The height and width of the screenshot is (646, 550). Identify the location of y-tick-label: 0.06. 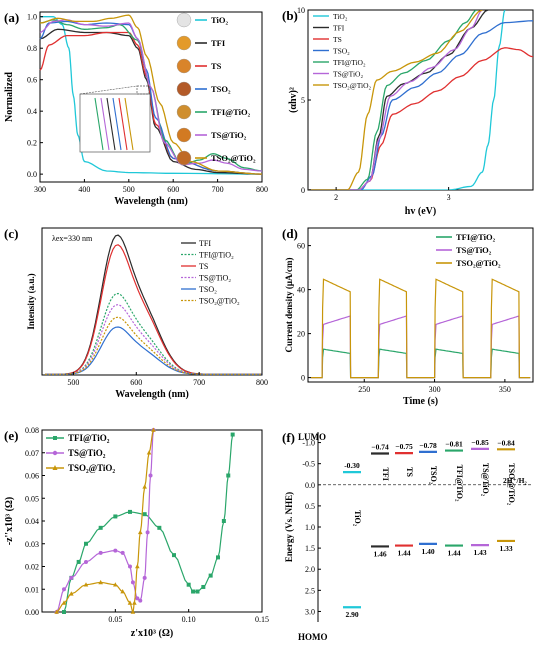
(32, 476).